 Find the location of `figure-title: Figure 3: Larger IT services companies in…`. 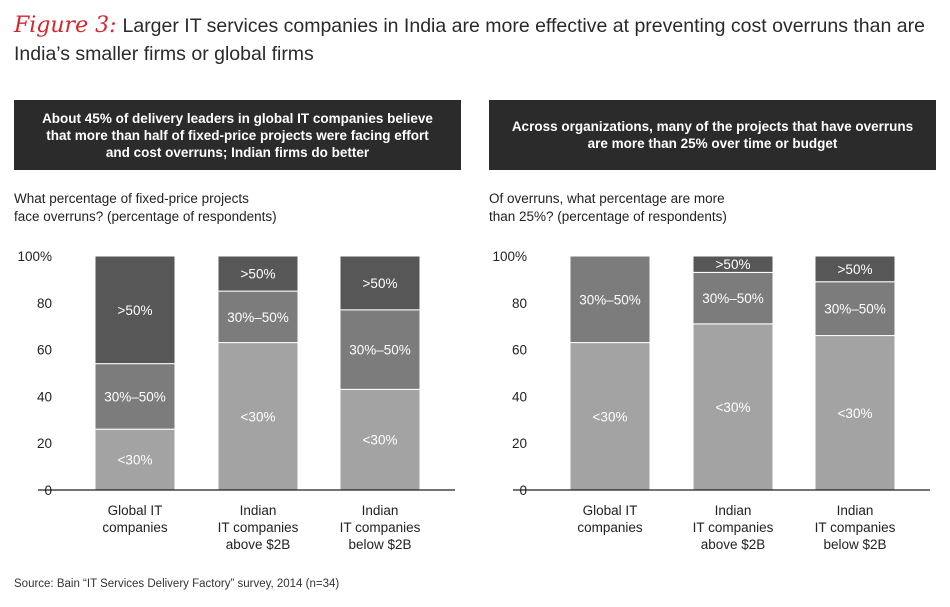

figure-title: Figure 3: Larger IT services companies in… is located at coordinates (476, 40).